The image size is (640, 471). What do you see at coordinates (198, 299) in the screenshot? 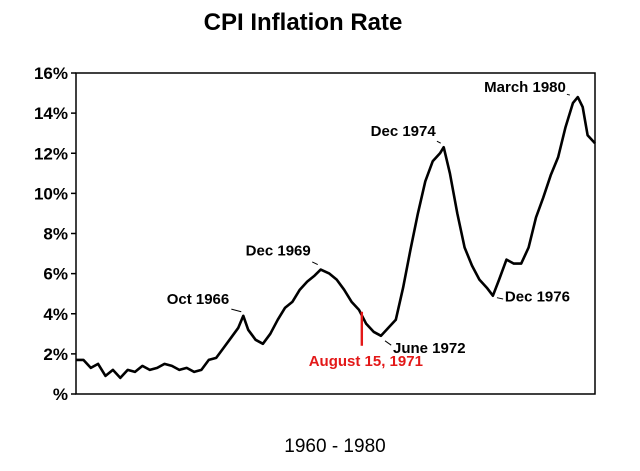
I see `annotation-label: Oct 1966` at bounding box center [198, 299].